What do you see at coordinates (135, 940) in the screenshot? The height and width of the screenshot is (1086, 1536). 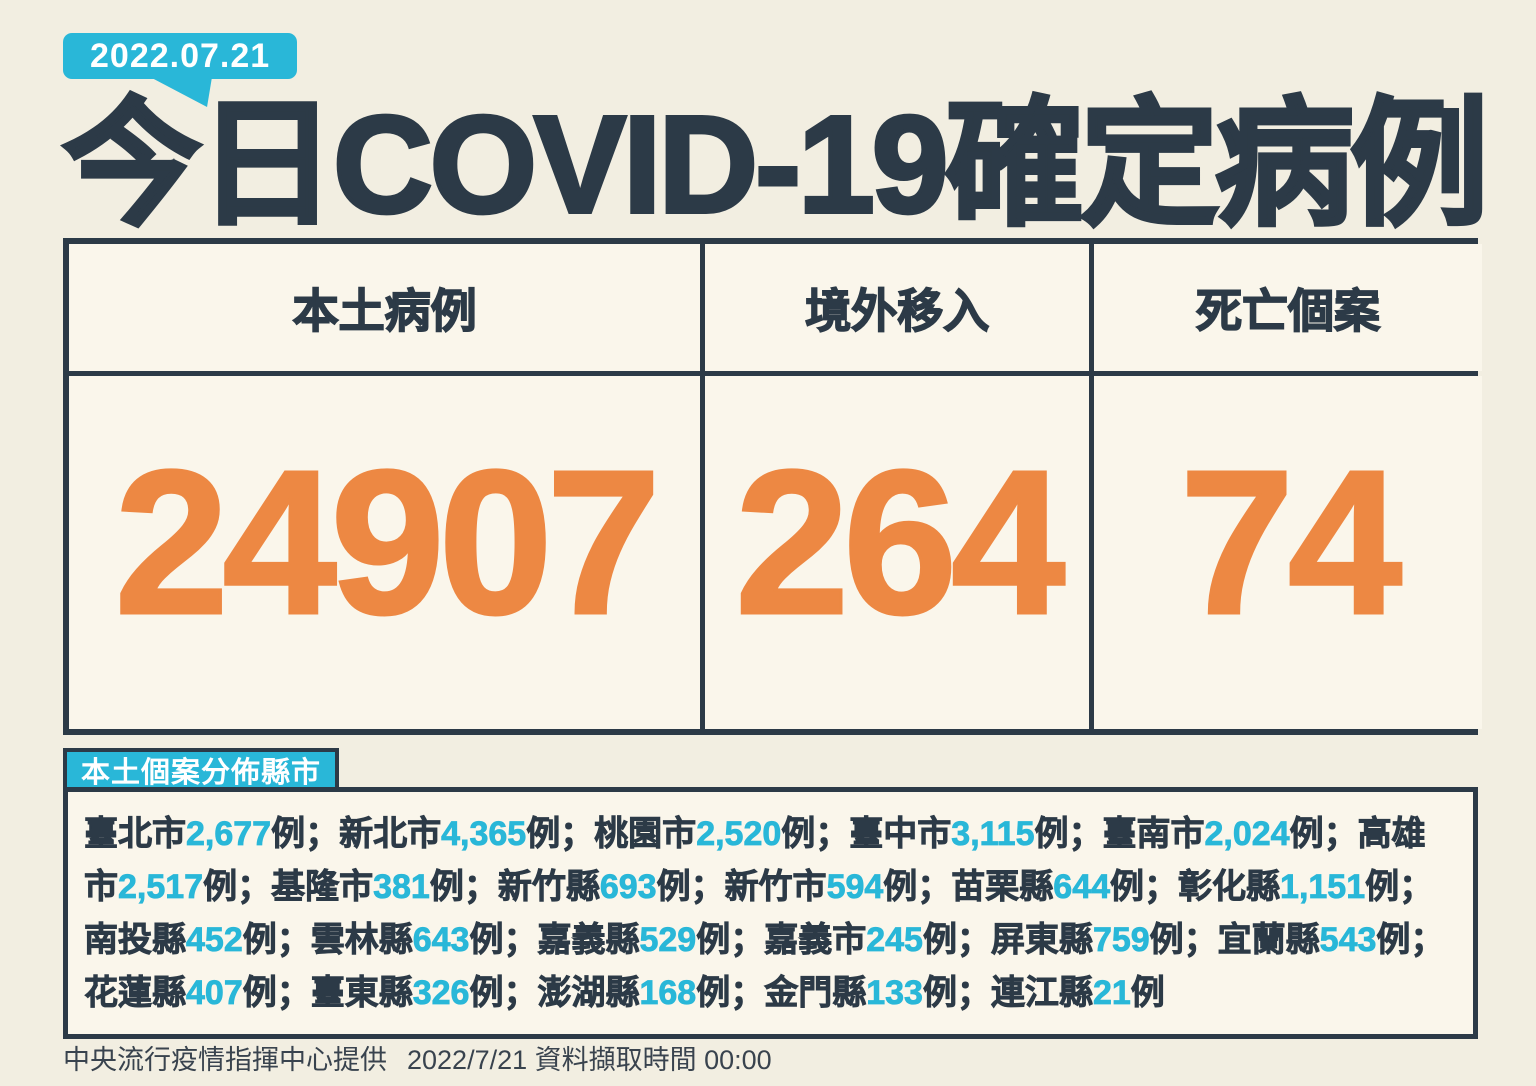 I see `region-name: 南投縣` at bounding box center [135, 940].